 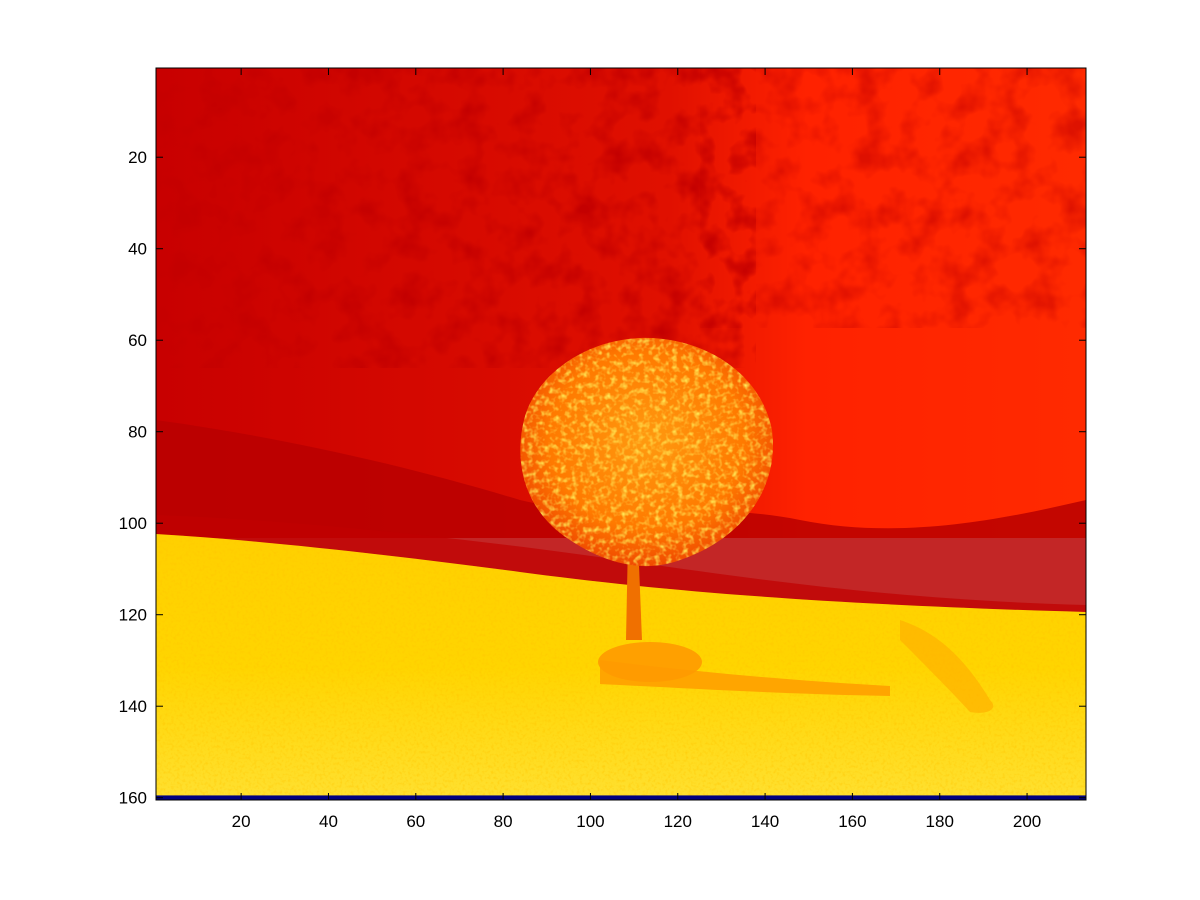 I want to click on x-tick-label: 120, so click(x=678, y=821).